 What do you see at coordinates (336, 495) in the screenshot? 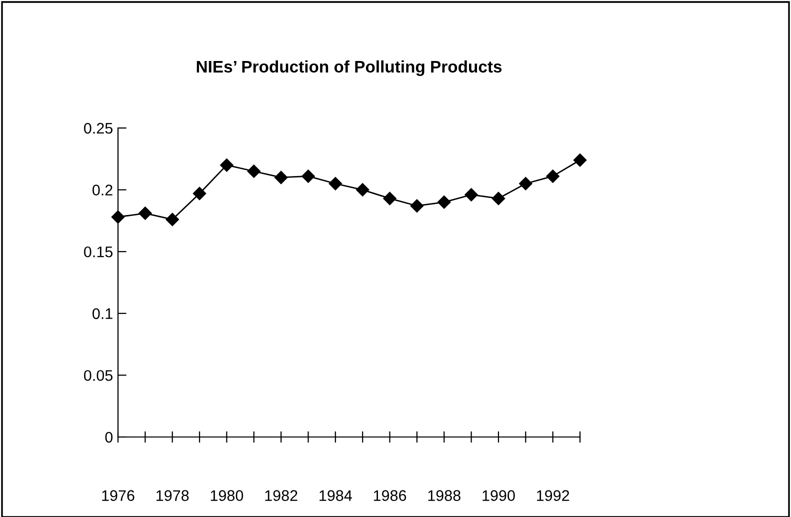
I see `x-tick-label: 1984` at bounding box center [336, 495].